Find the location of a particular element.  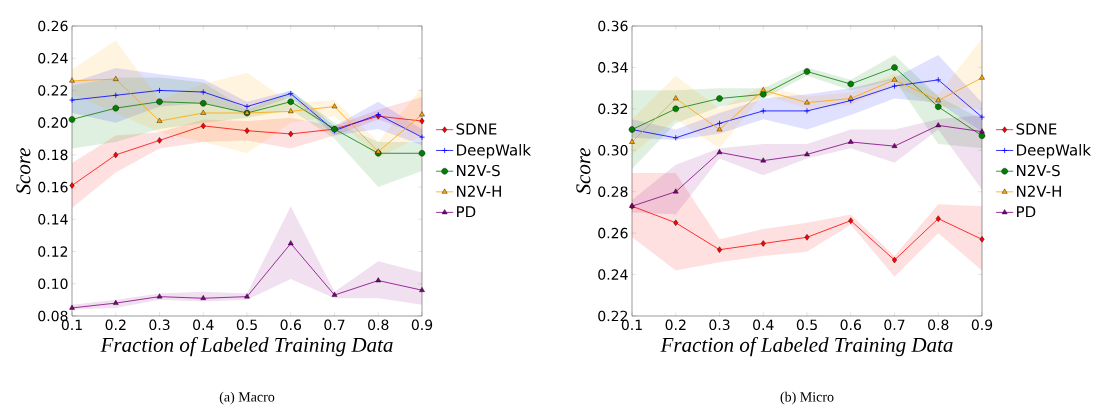

text: (a) Macro is located at coordinates (247, 398).